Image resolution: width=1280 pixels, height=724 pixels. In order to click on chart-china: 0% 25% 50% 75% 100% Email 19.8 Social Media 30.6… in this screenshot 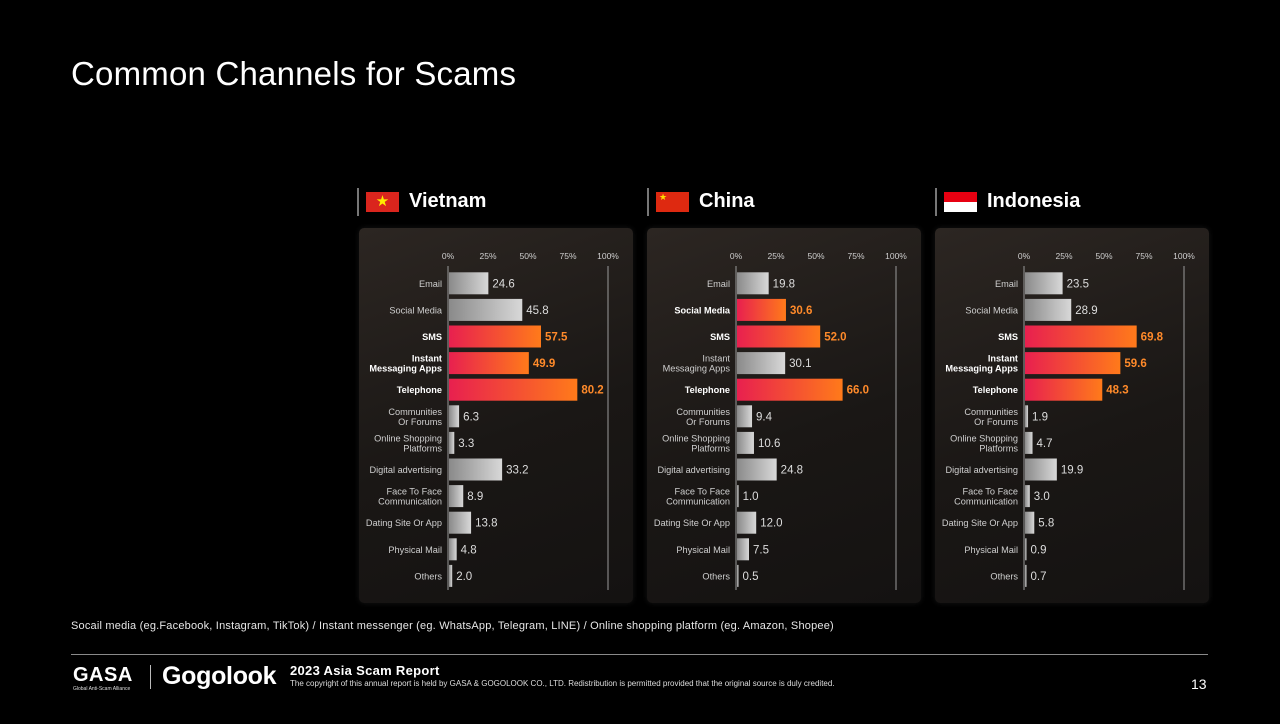, I will do `click(784, 415)`.